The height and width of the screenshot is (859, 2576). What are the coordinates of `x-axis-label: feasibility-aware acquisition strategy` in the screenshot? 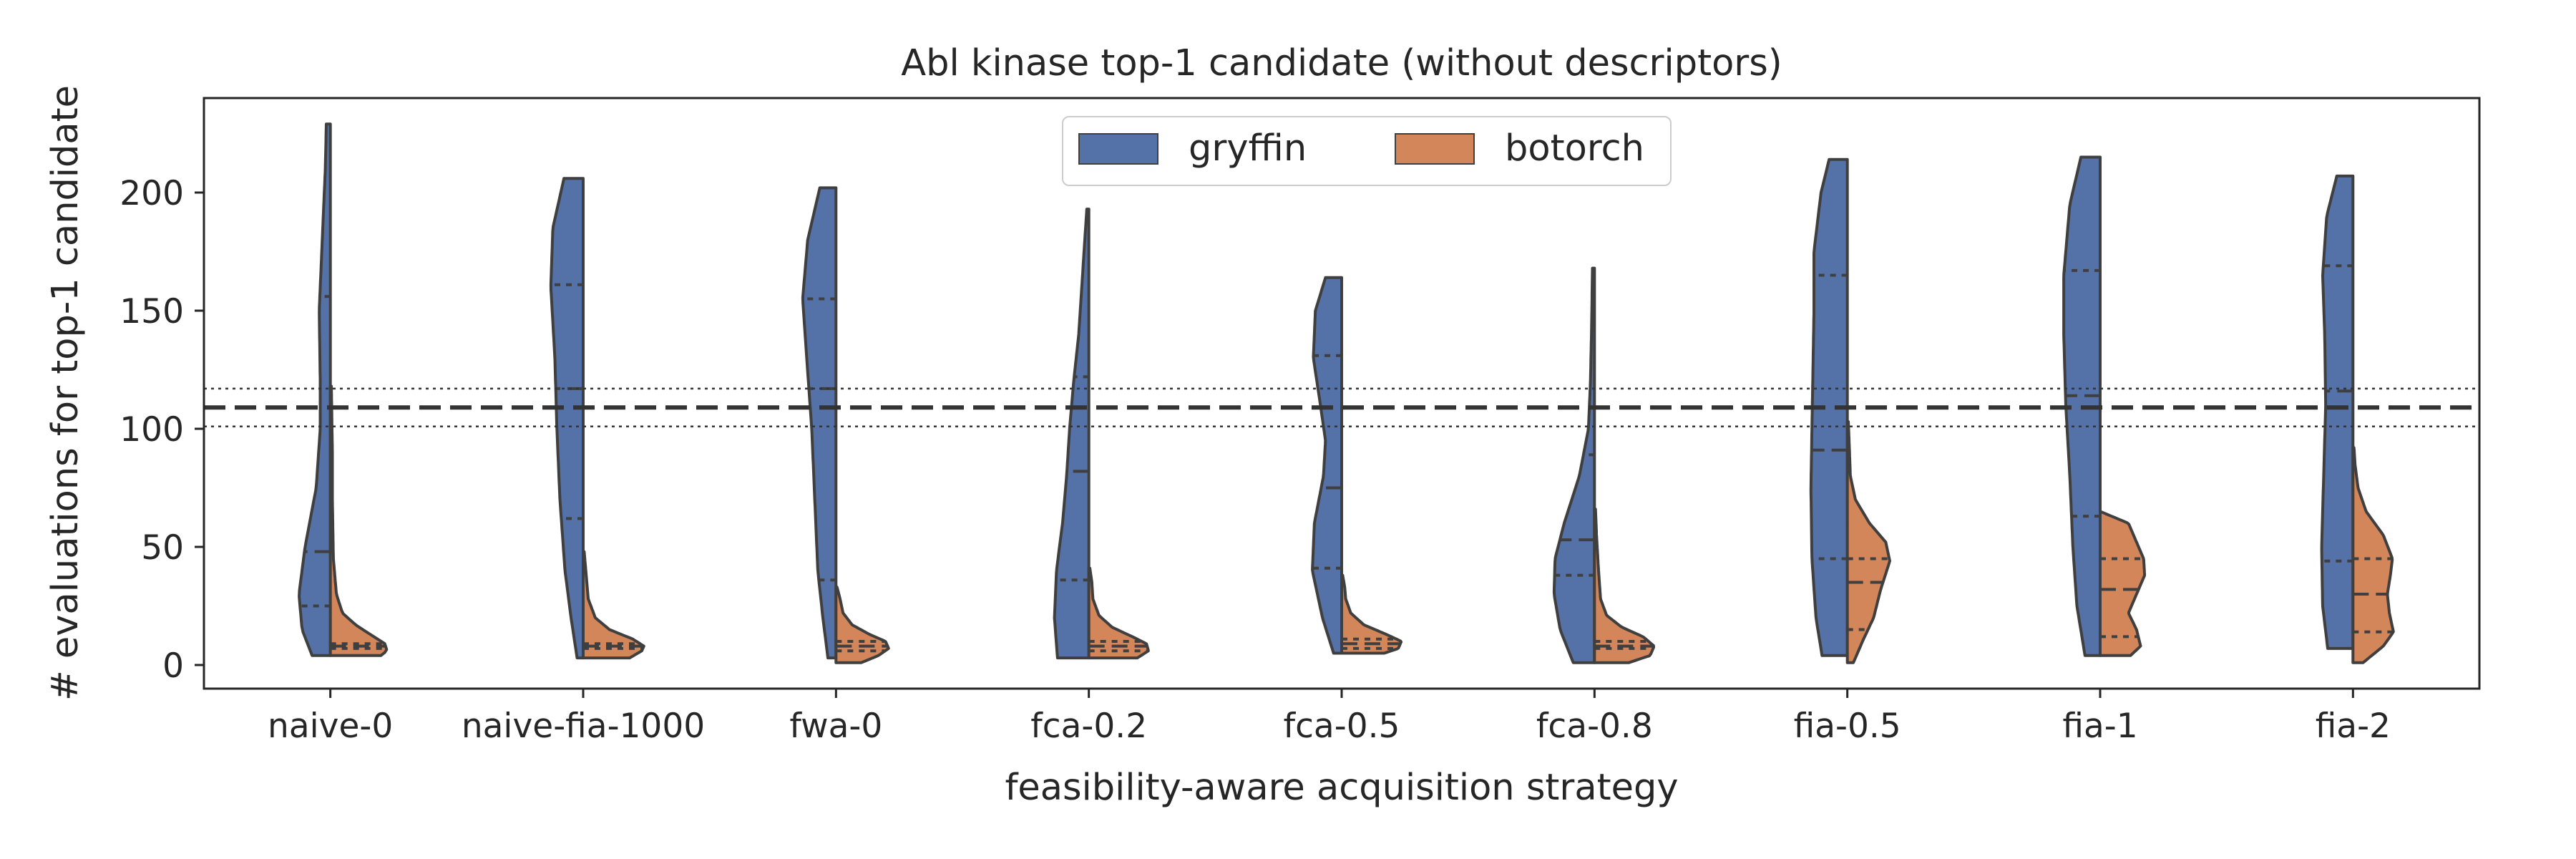 It's located at (1341, 788).